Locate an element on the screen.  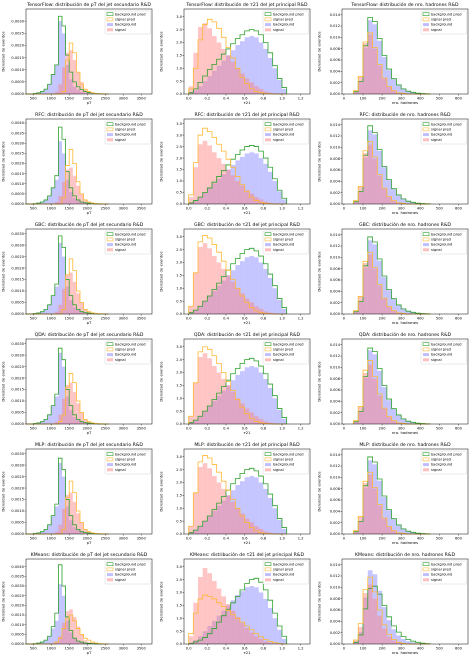
x-tick-label: 100 is located at coordinates (364, 99).